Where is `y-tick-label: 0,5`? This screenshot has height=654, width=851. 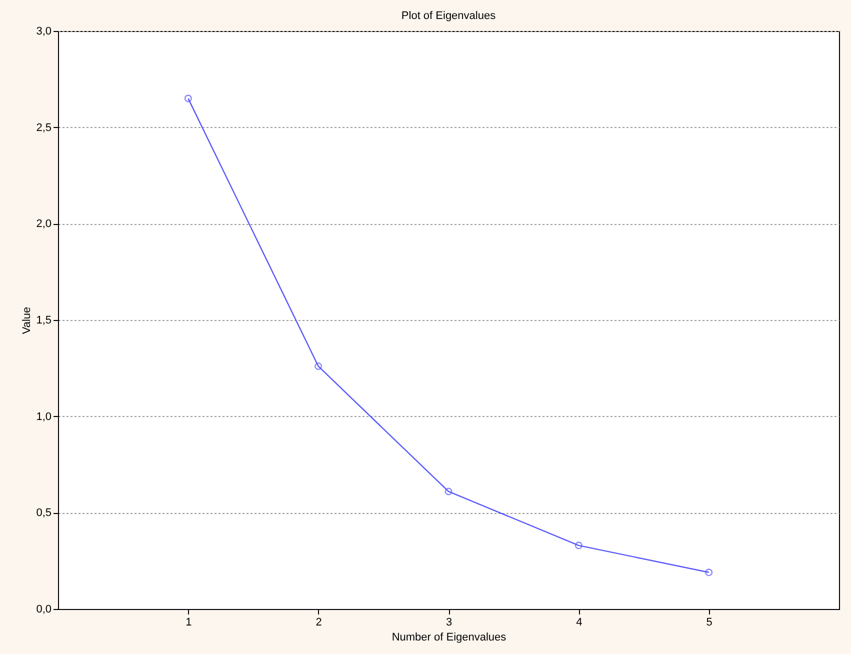
y-tick-label: 0,5 is located at coordinates (44, 513).